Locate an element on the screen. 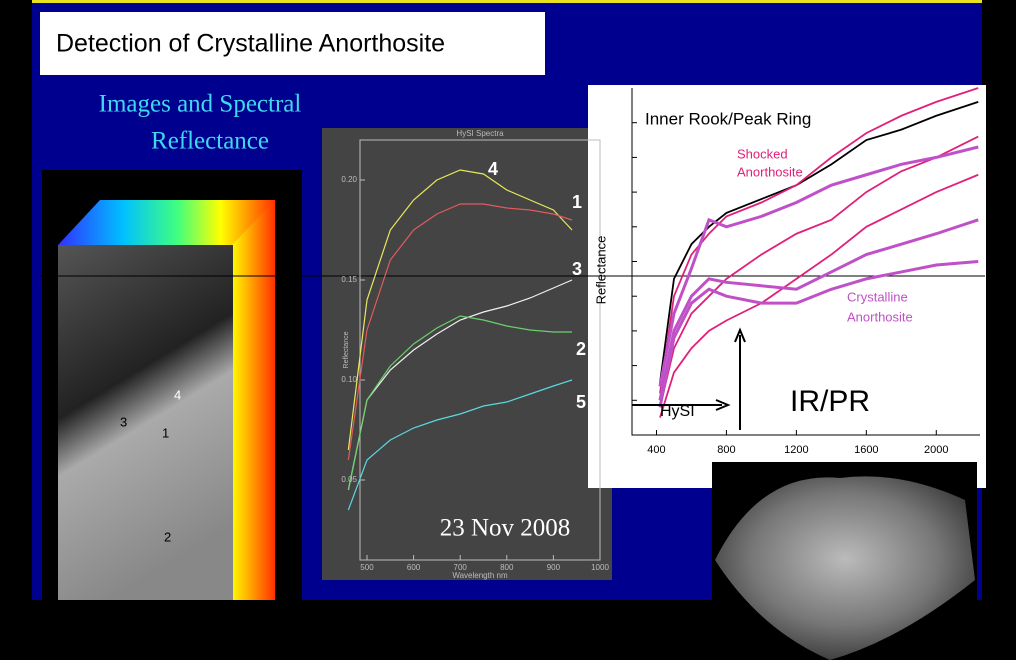 The width and height of the screenshot is (1016, 660). subtitle: Reflectance is located at coordinates (210, 141).